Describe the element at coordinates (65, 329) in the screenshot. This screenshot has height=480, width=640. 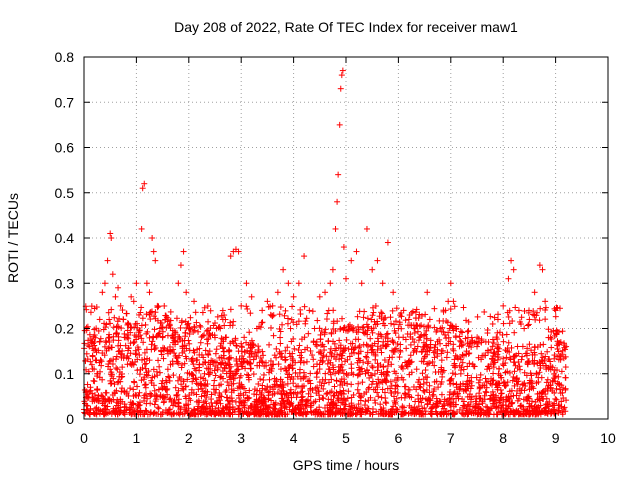
I see `y-tick-label: 0.2` at that location.